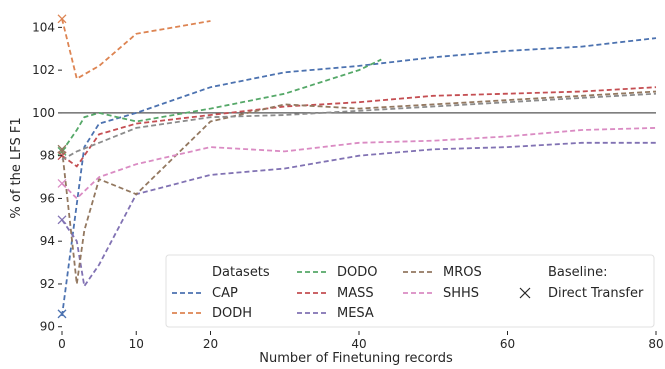 The image size is (665, 369). I want to click on y-axis-label: % of the LFS F1, so click(16, 167).